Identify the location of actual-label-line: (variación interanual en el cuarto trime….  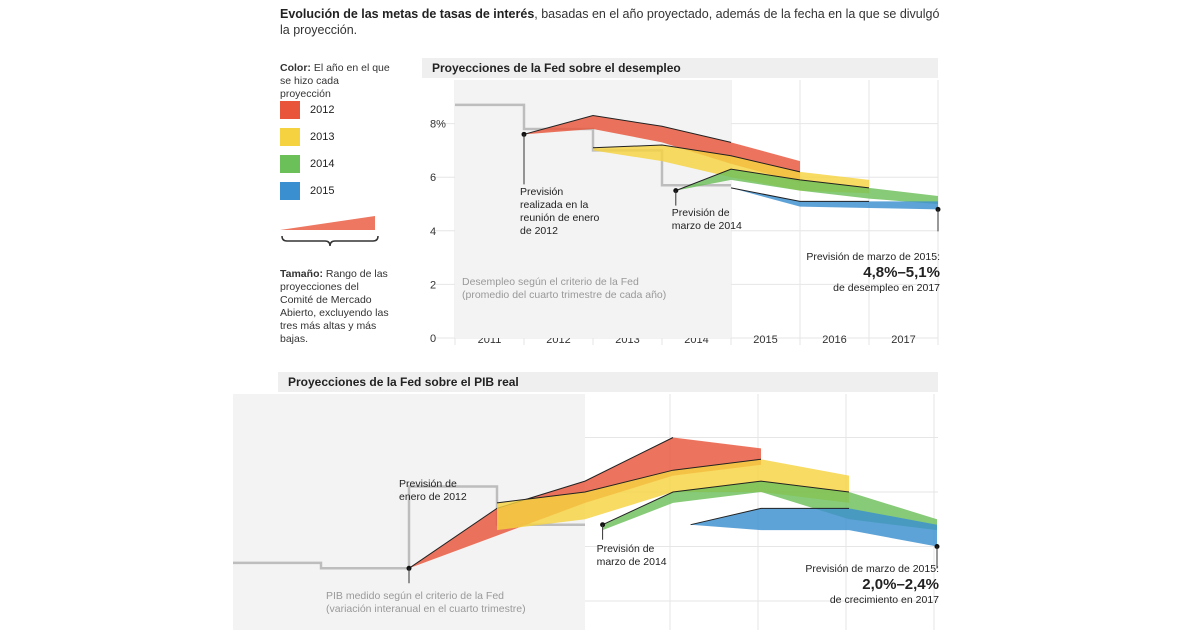
(426, 609).